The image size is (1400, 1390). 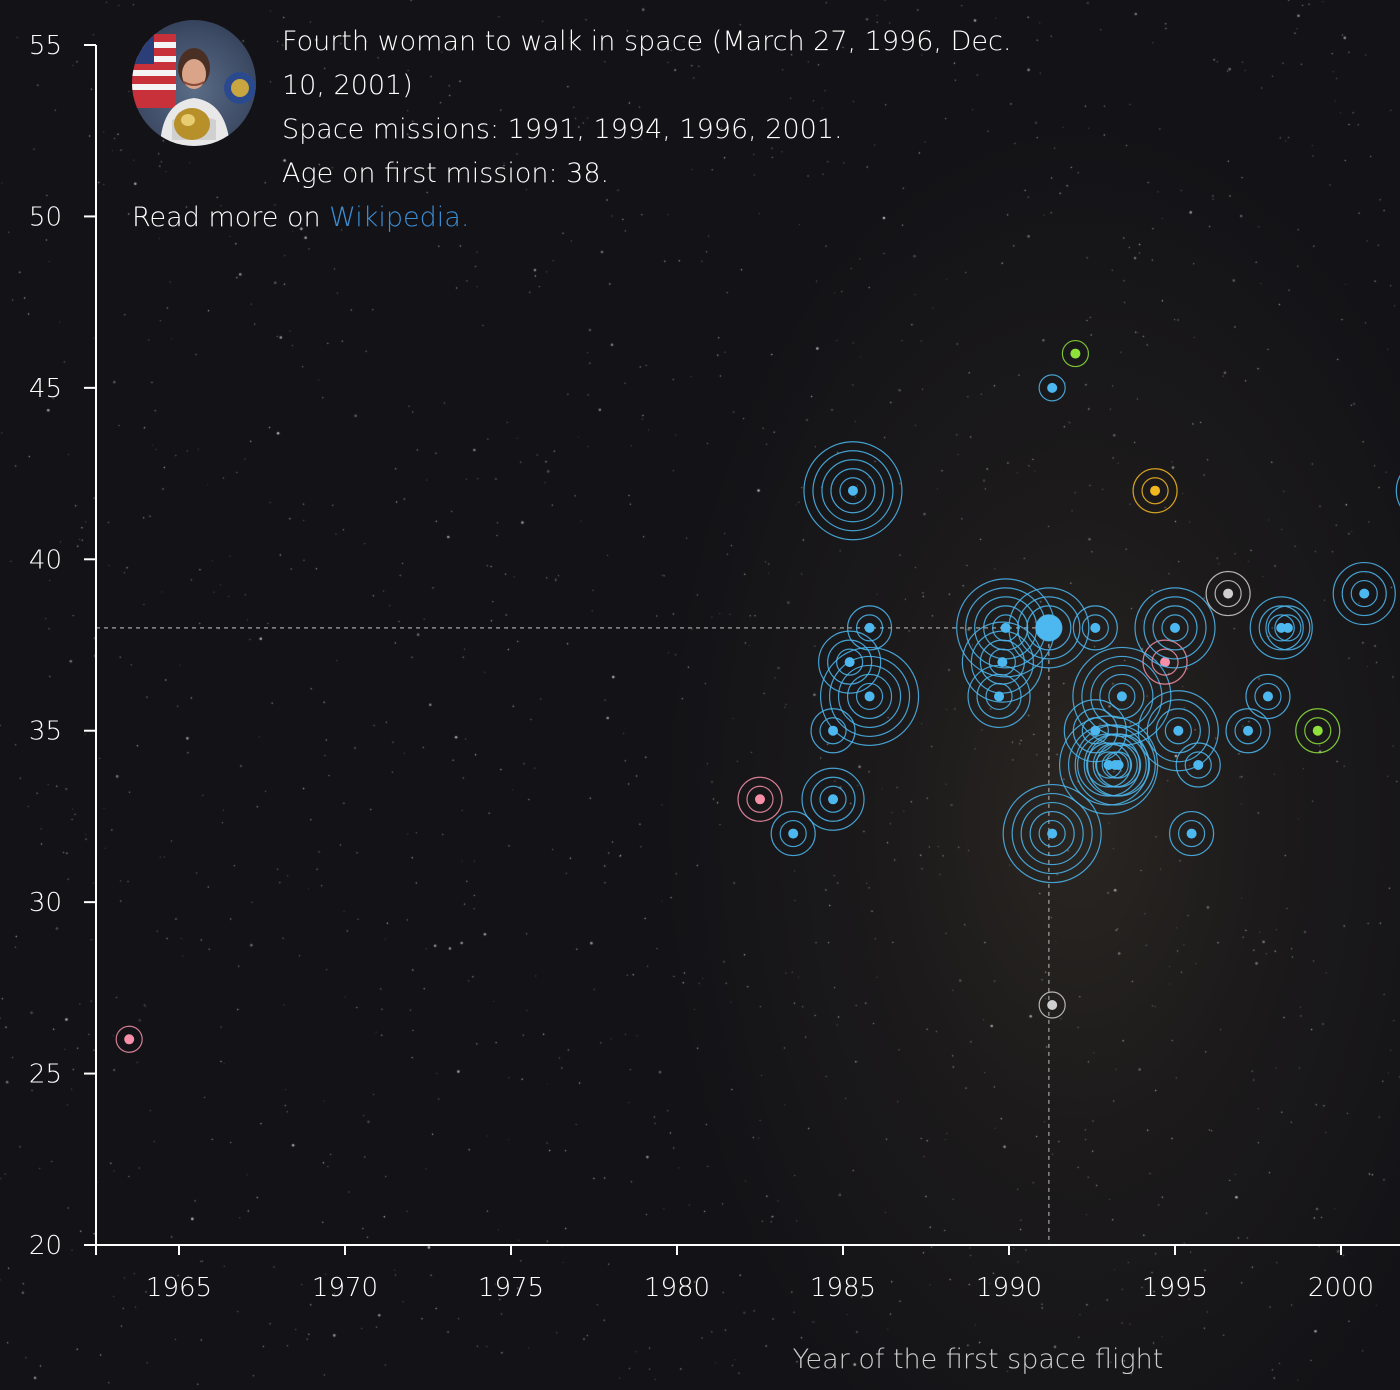 What do you see at coordinates (179, 1288) in the screenshot?
I see `x-tick-label: 1965` at bounding box center [179, 1288].